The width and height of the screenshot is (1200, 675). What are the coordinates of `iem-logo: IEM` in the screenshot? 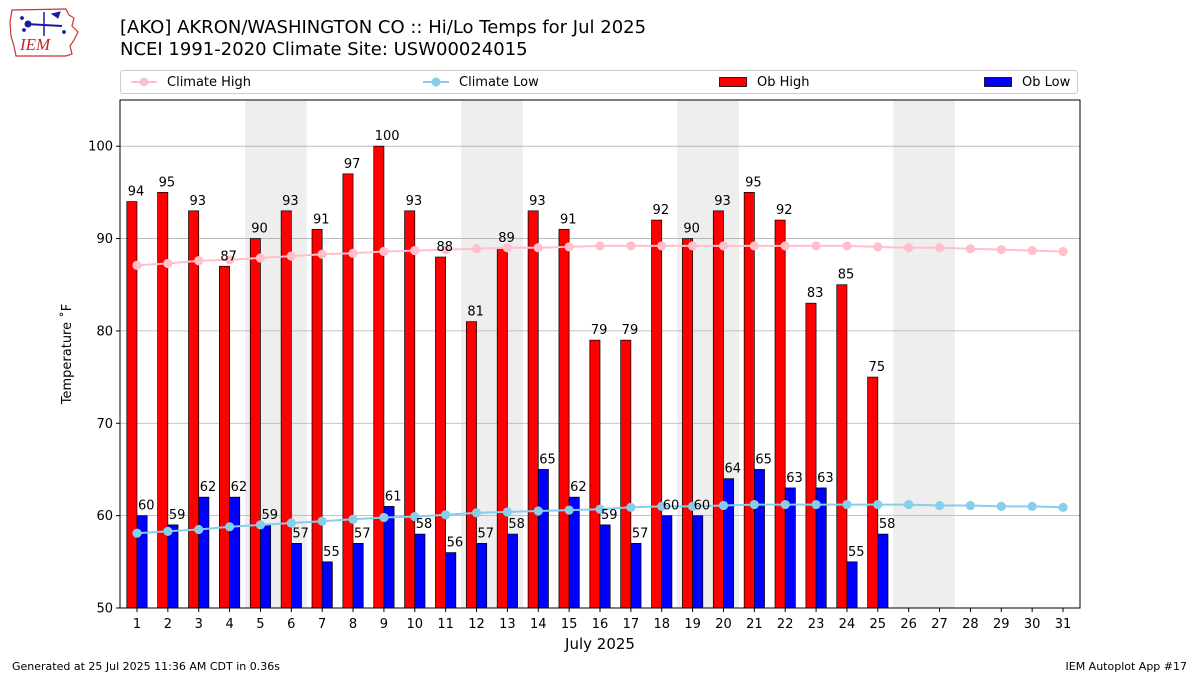 It's located at (44, 32).